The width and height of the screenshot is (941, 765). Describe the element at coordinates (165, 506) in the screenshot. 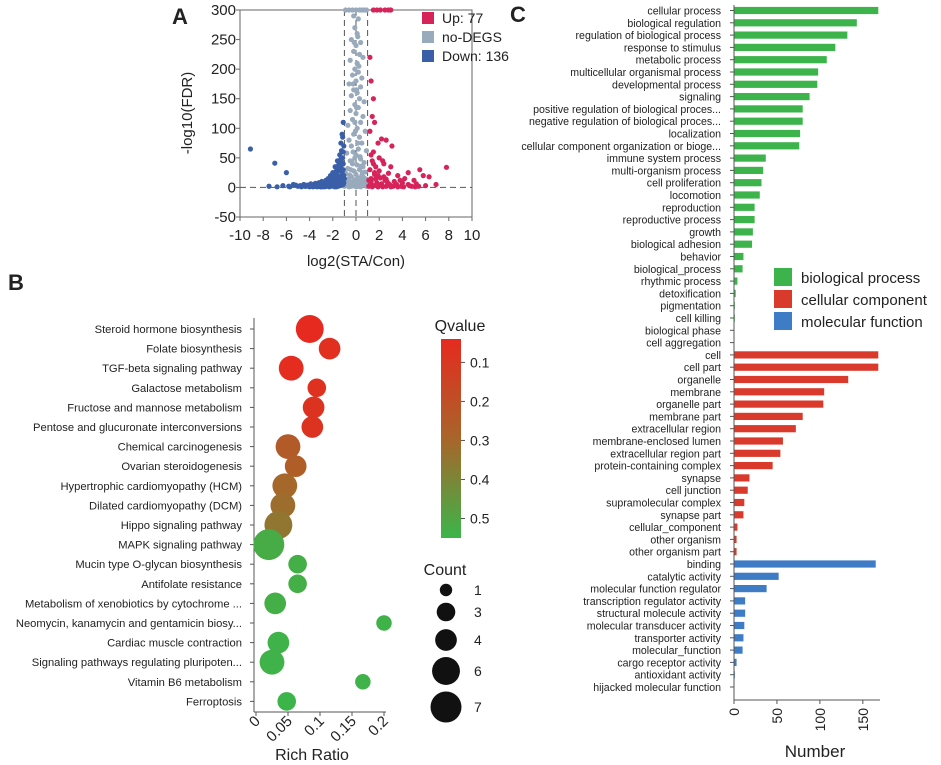

I see `pathway-label: Dilated cardiomyopathy (DCM)` at that location.